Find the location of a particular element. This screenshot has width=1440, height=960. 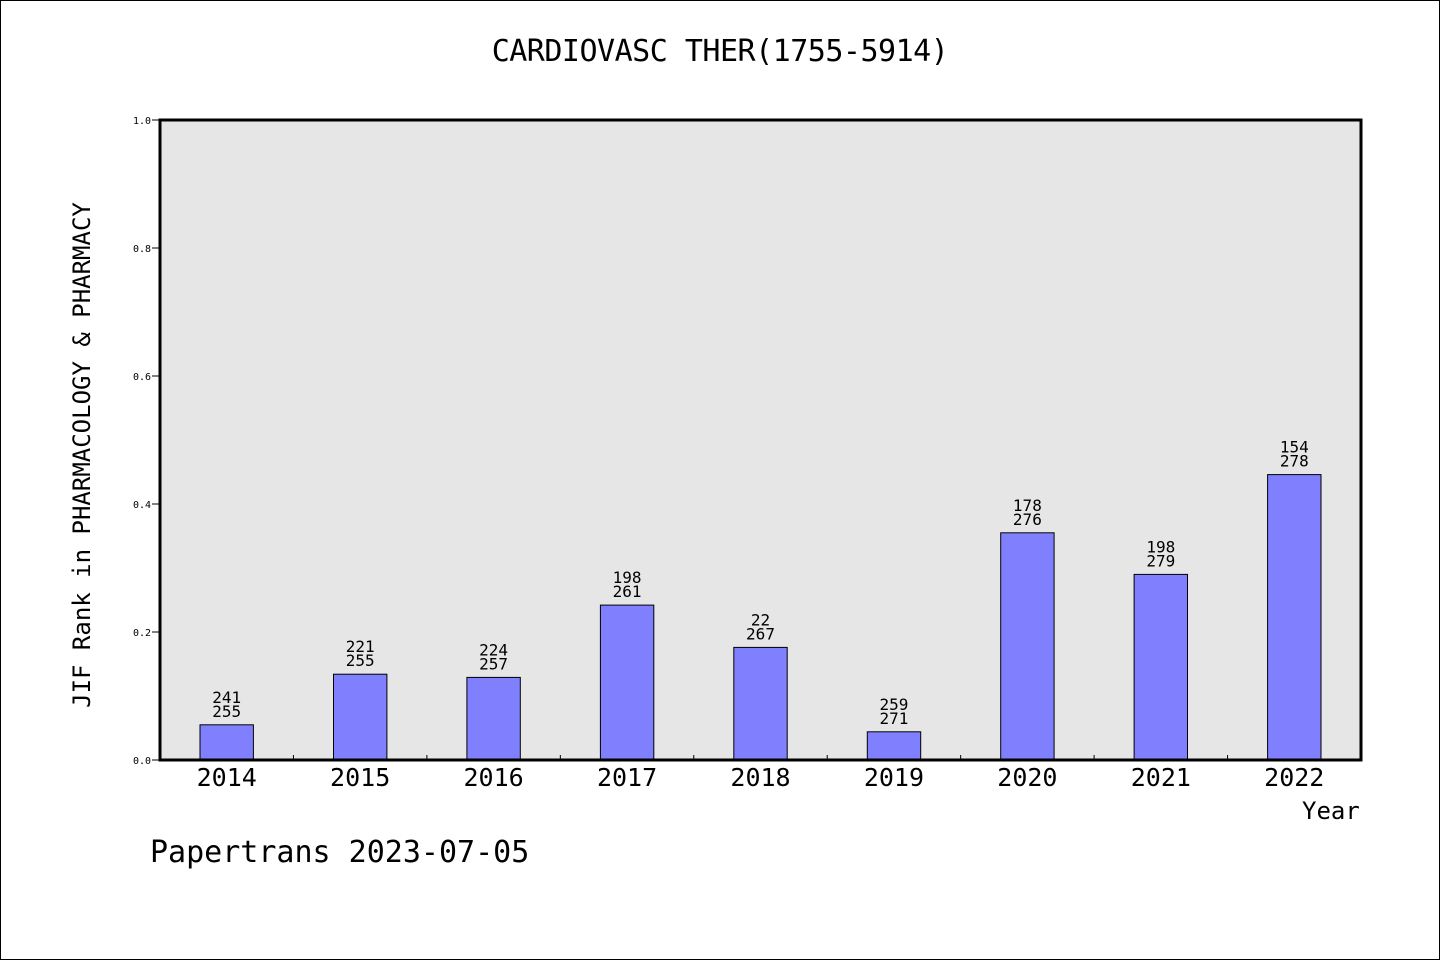

y-tick-label: 0.0 is located at coordinates (142, 761).